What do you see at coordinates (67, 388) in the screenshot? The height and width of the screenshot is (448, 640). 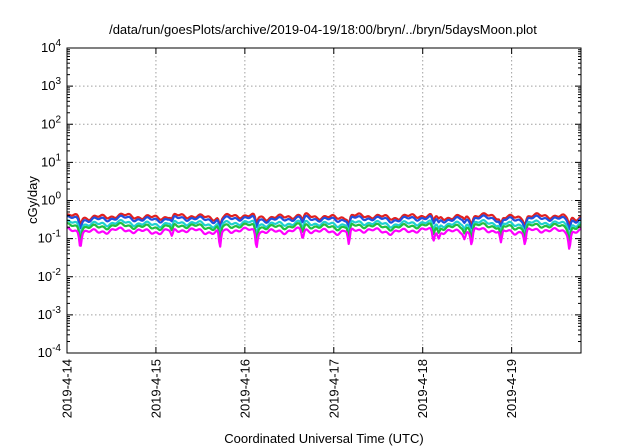 I see `x-tick-label: 2019-4-14` at bounding box center [67, 388].